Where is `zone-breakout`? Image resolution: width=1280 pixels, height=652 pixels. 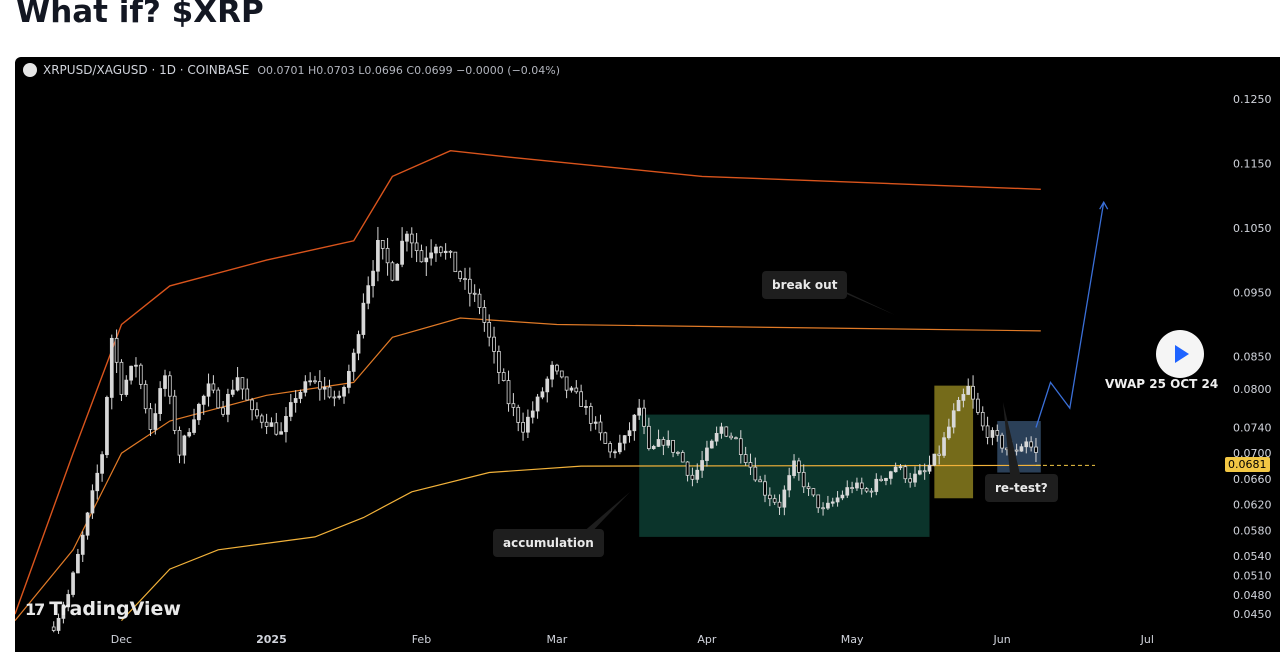 zone-breakout is located at coordinates (954, 442).